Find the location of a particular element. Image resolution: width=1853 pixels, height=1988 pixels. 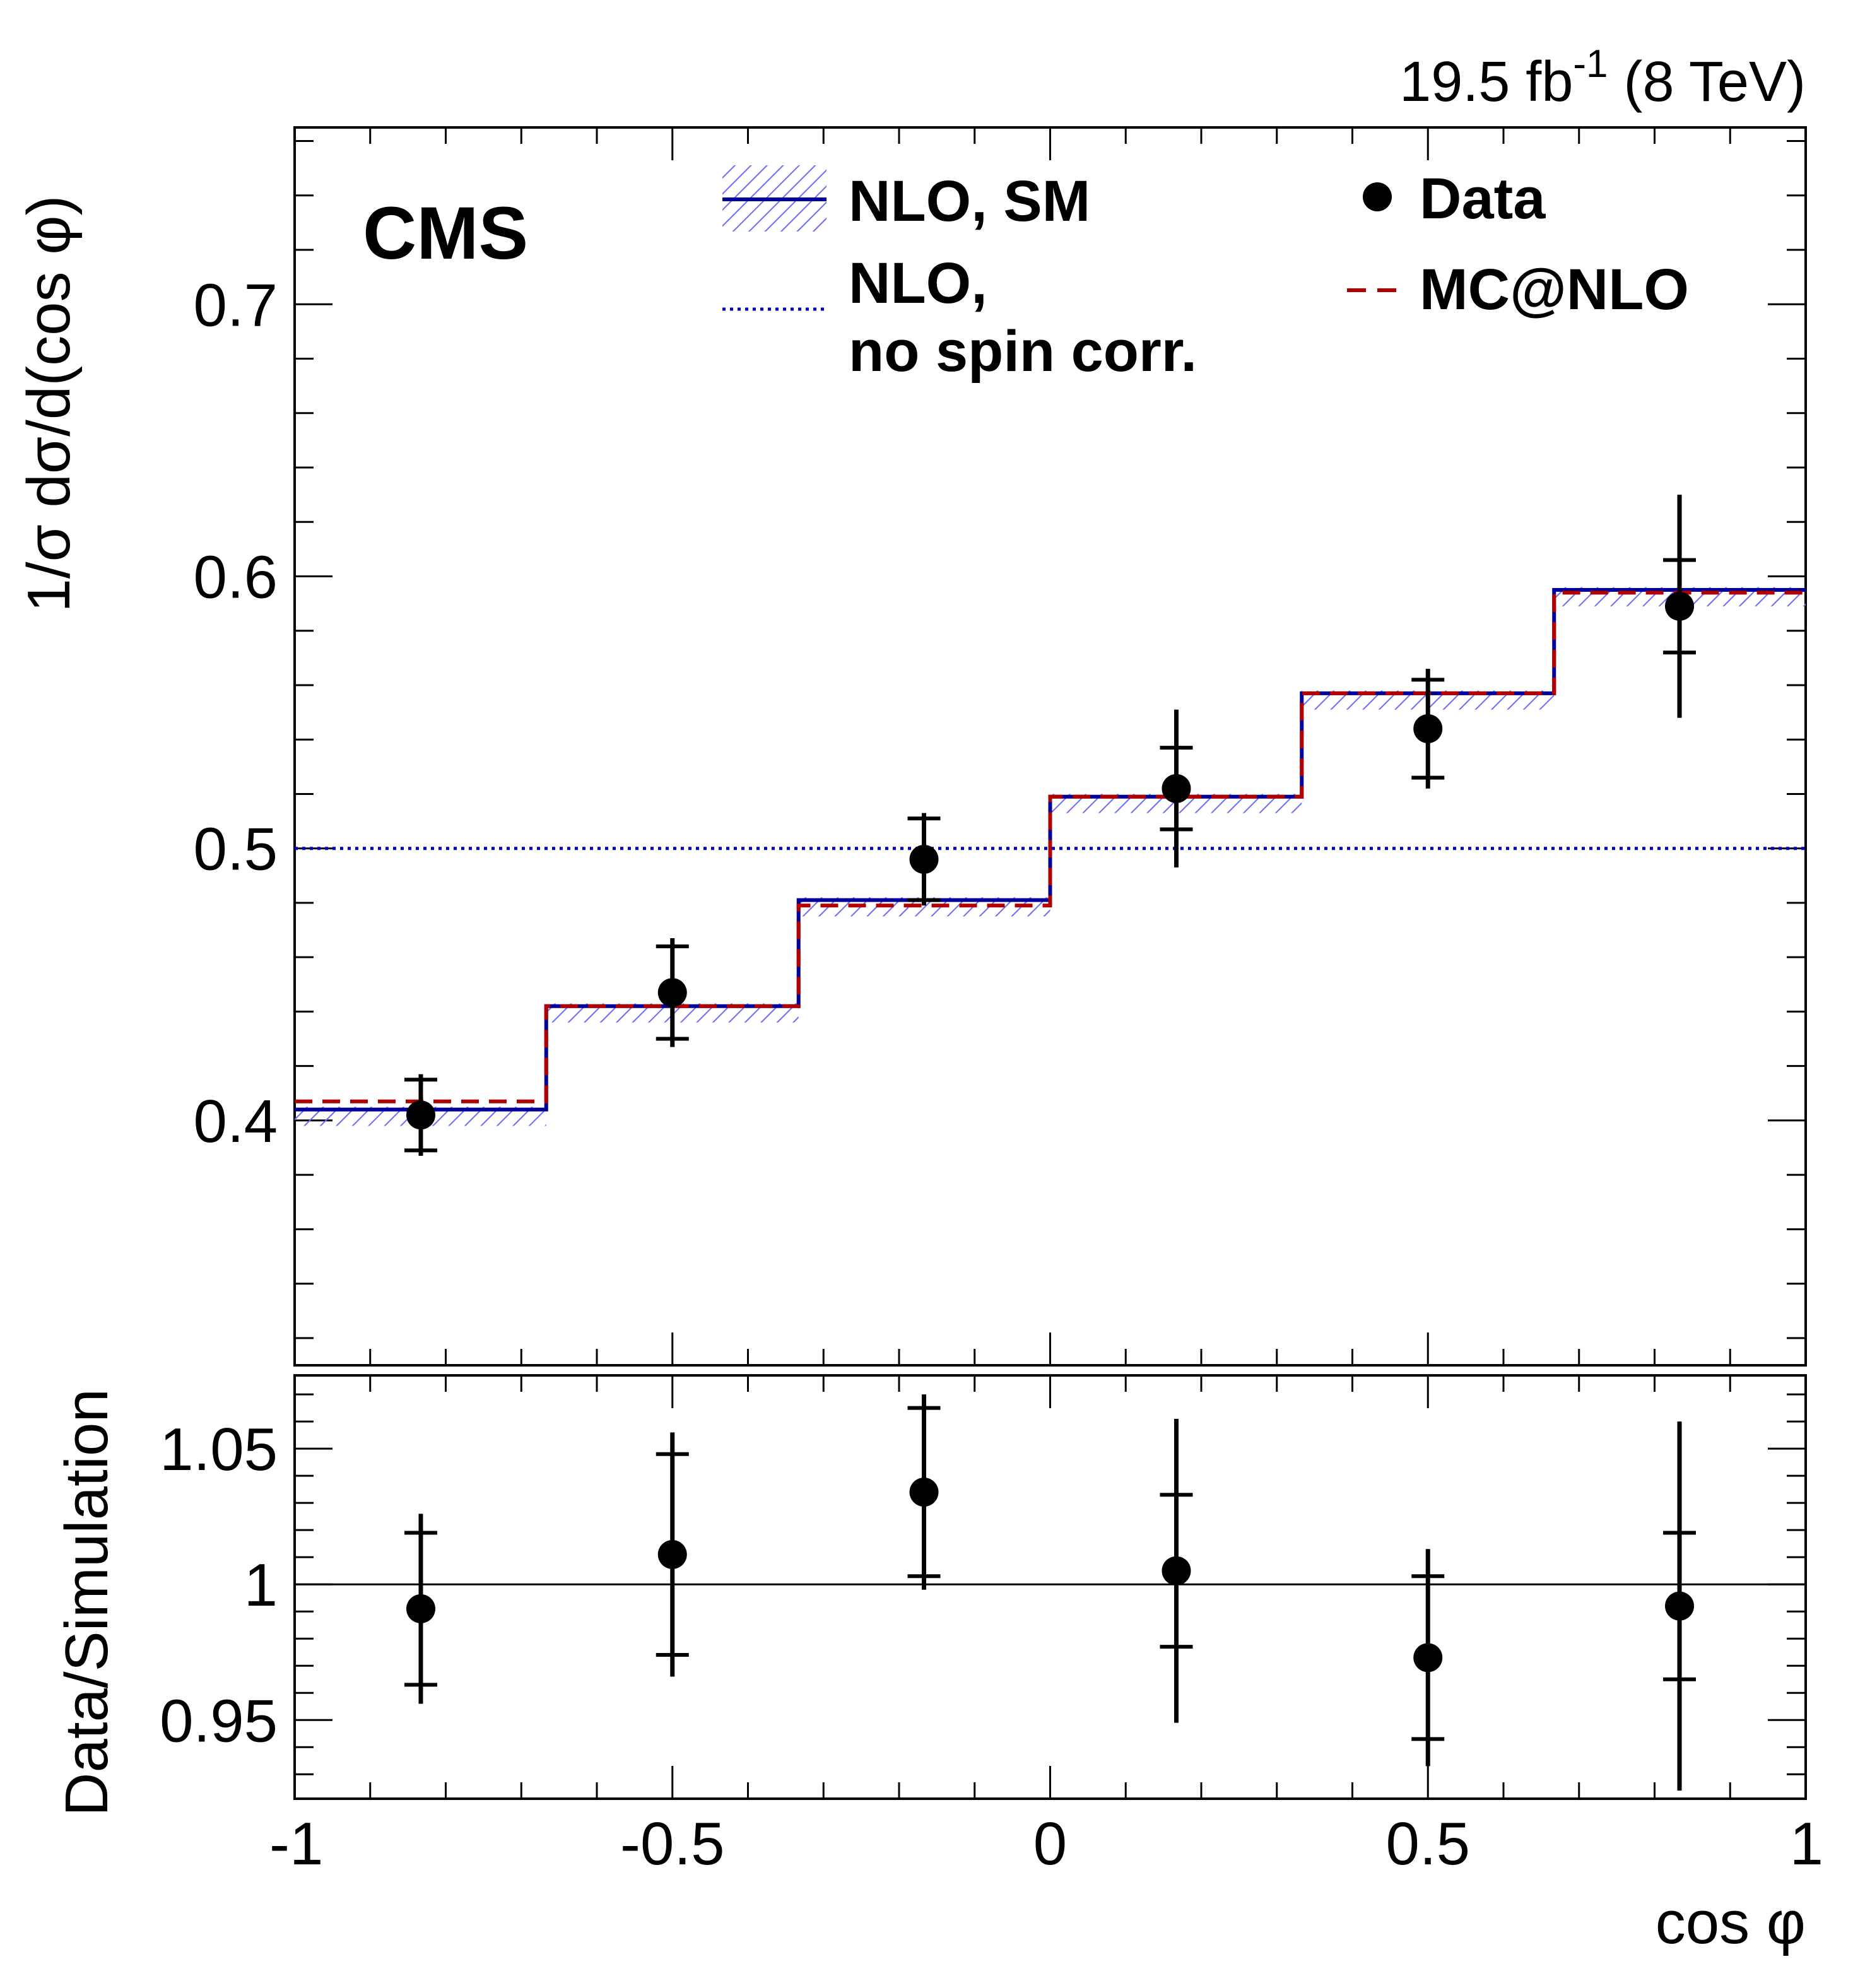

legend-entry-nlo-nospin: NLO, no spin corr. is located at coordinates (960, 317).